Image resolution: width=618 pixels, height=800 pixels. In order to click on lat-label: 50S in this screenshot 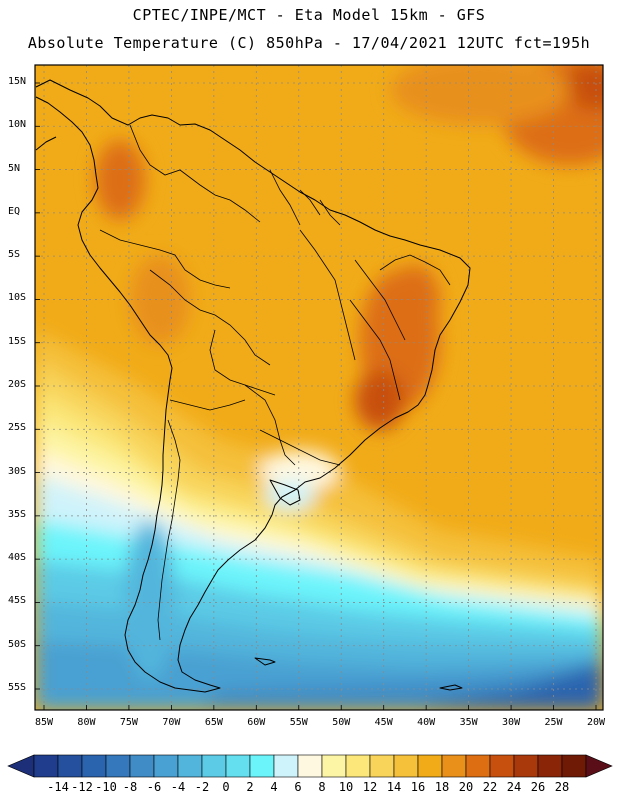, I will do `click(17, 644)`.